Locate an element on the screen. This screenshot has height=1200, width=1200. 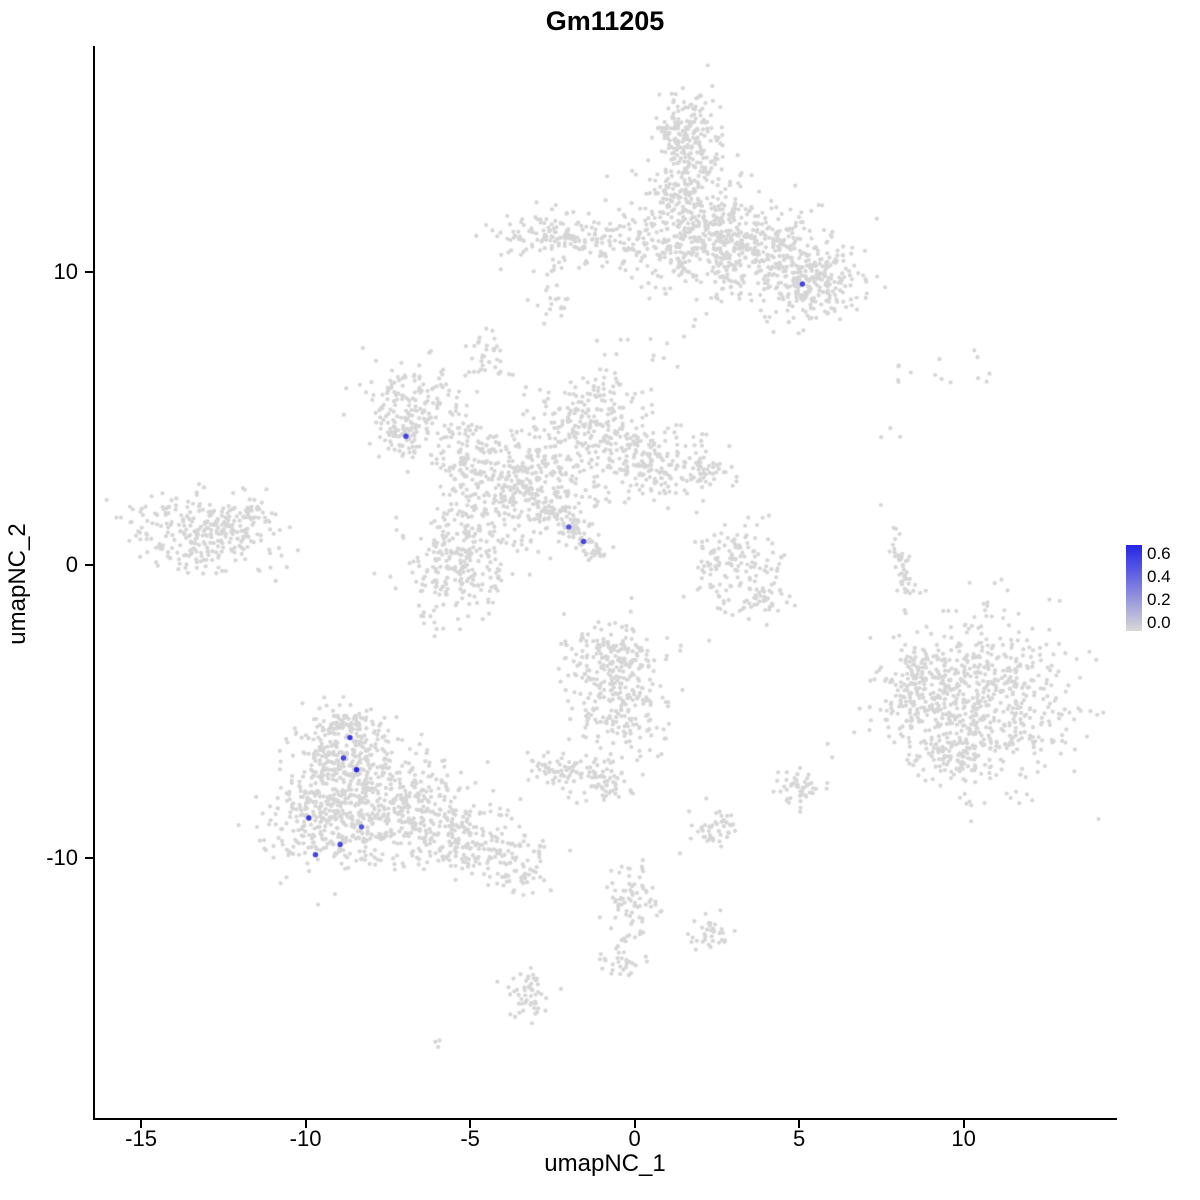
x-axis-line is located at coordinates (605, 1119).